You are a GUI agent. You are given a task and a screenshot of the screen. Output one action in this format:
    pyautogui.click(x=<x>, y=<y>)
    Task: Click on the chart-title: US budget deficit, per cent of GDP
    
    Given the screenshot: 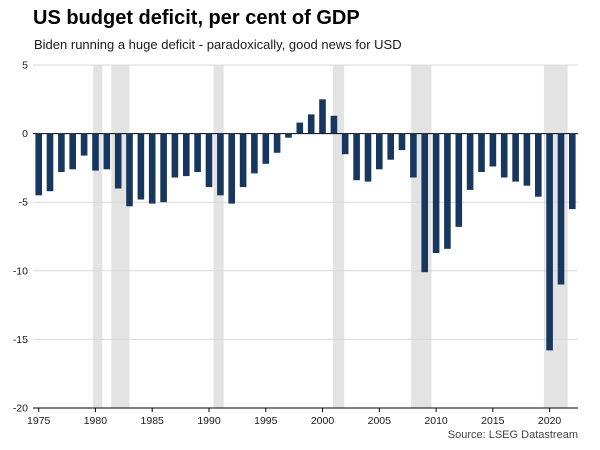 What is the action you would take?
    pyautogui.click(x=196, y=18)
    